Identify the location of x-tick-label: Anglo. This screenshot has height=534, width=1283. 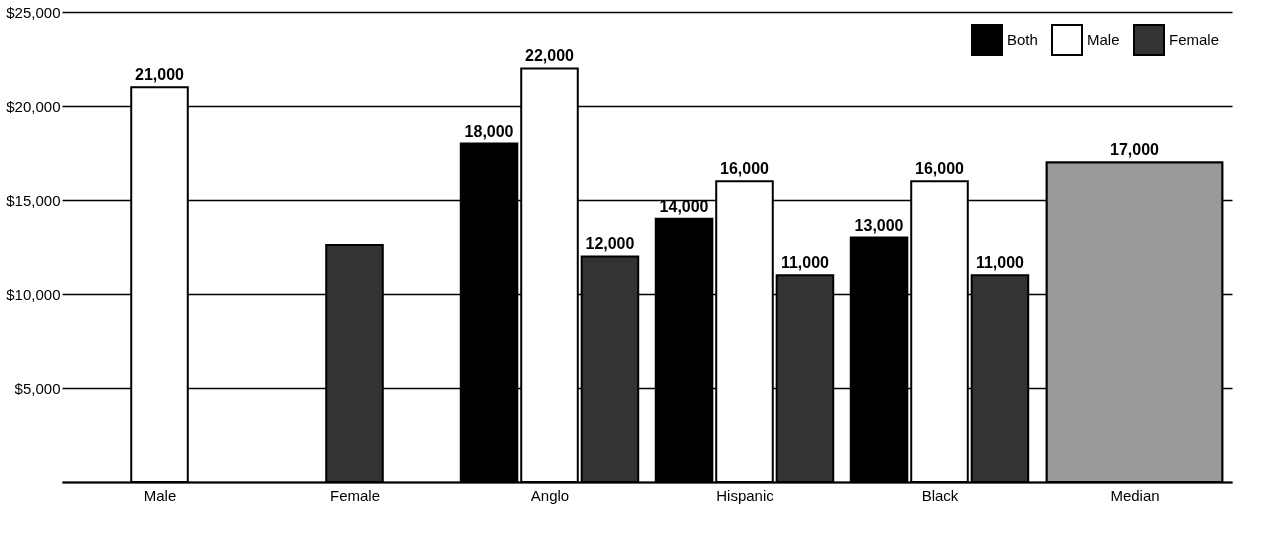
(550, 495).